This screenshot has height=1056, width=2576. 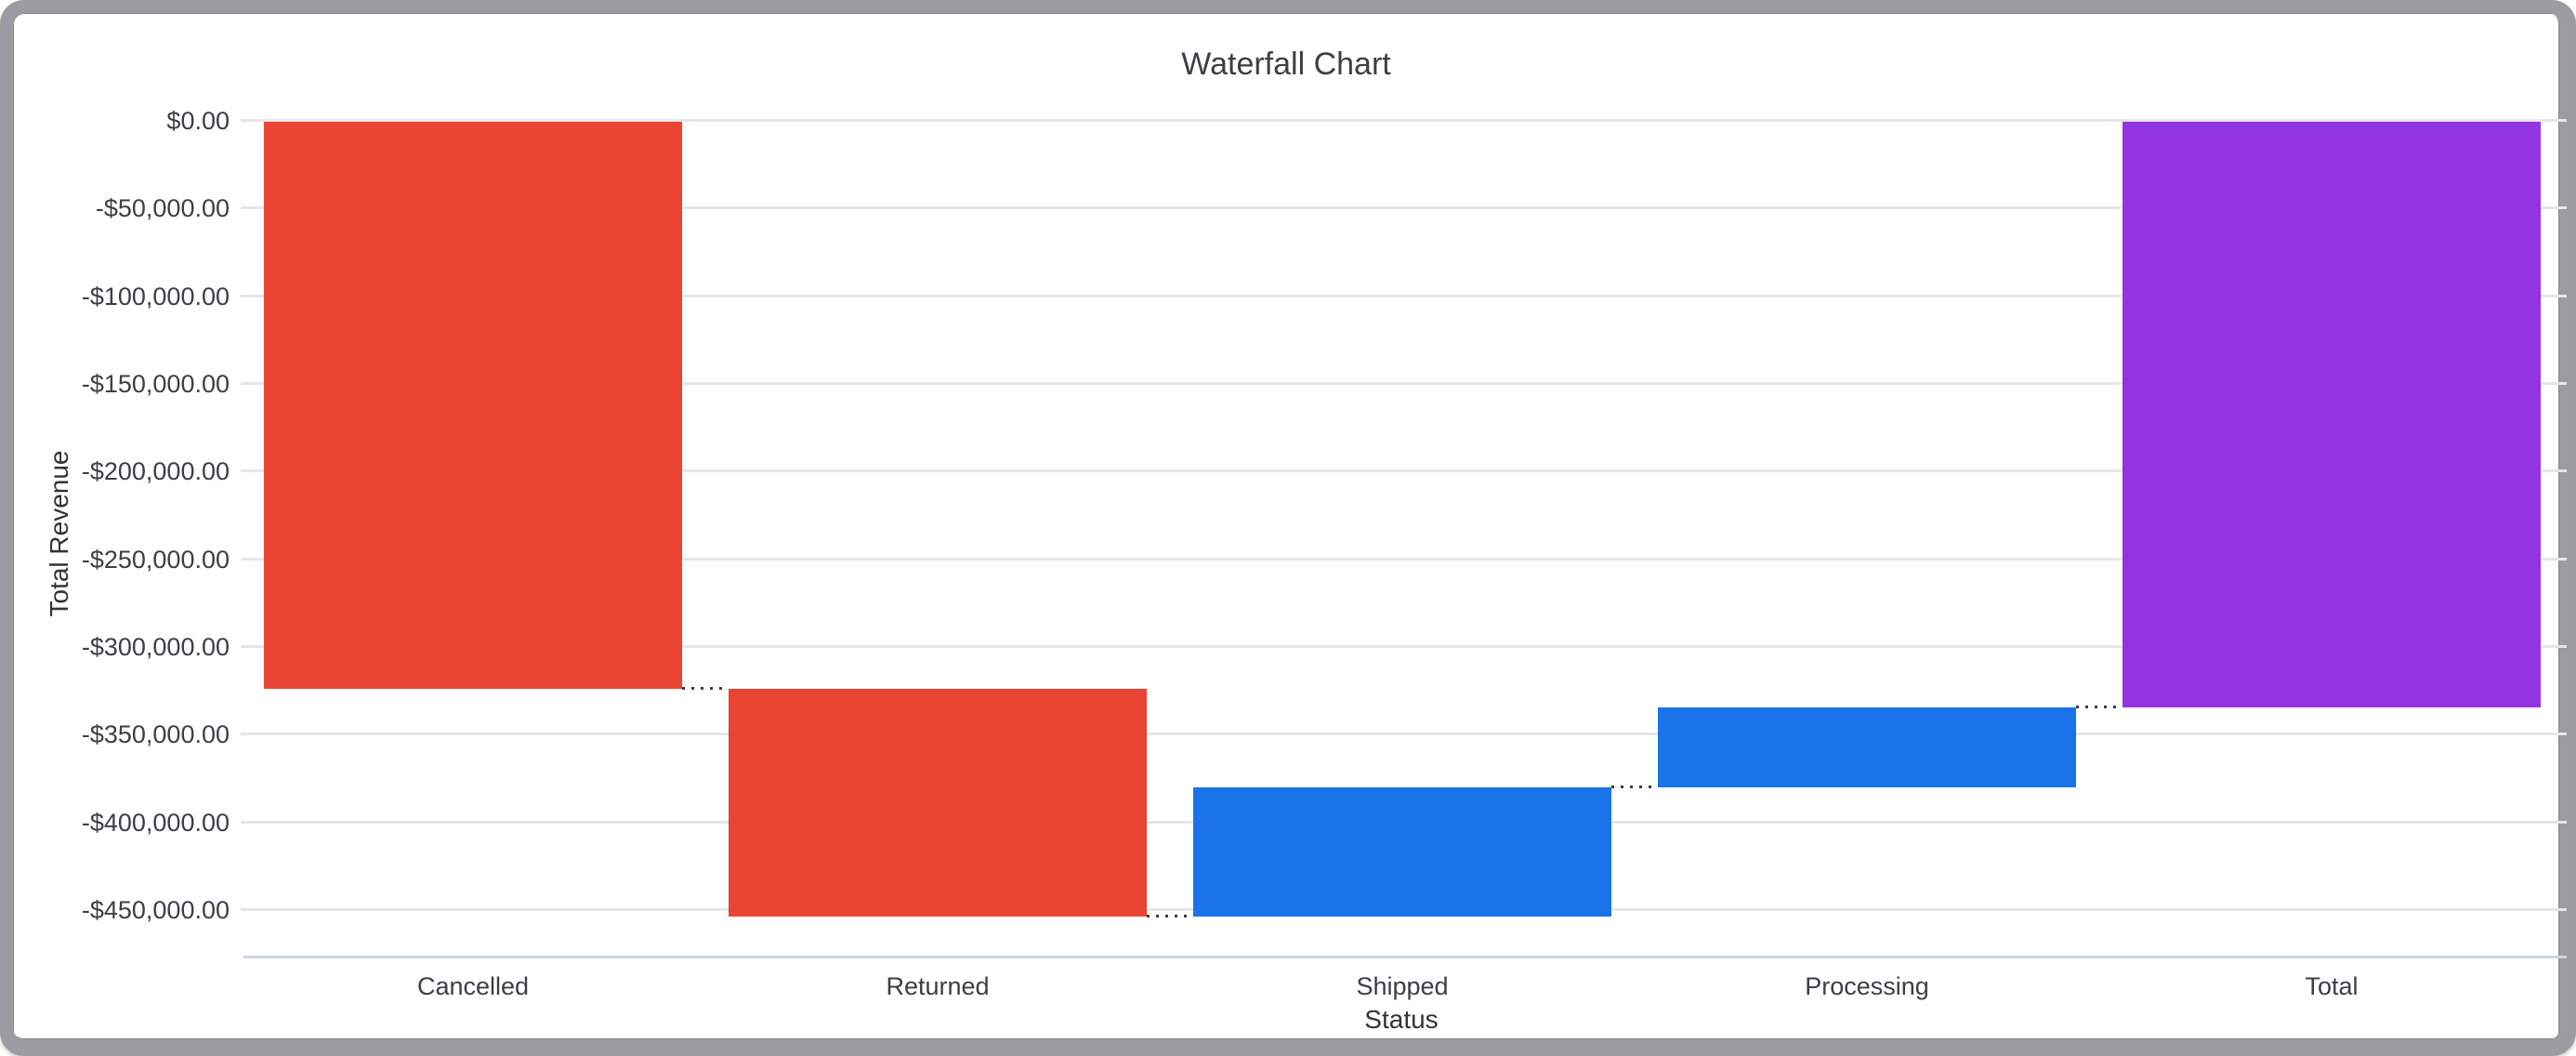 What do you see at coordinates (155, 823) in the screenshot?
I see `y-tick-label: -$400,000.00` at bounding box center [155, 823].